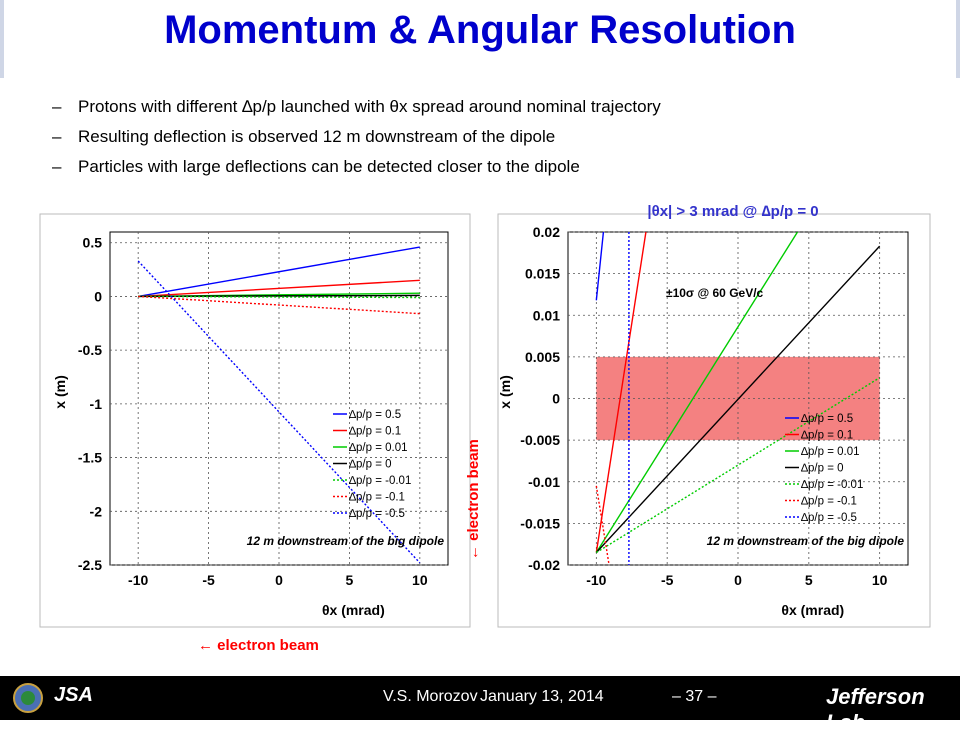  What do you see at coordinates (694, 696) in the screenshot?
I see `footer-page-number: – 37 –` at bounding box center [694, 696].